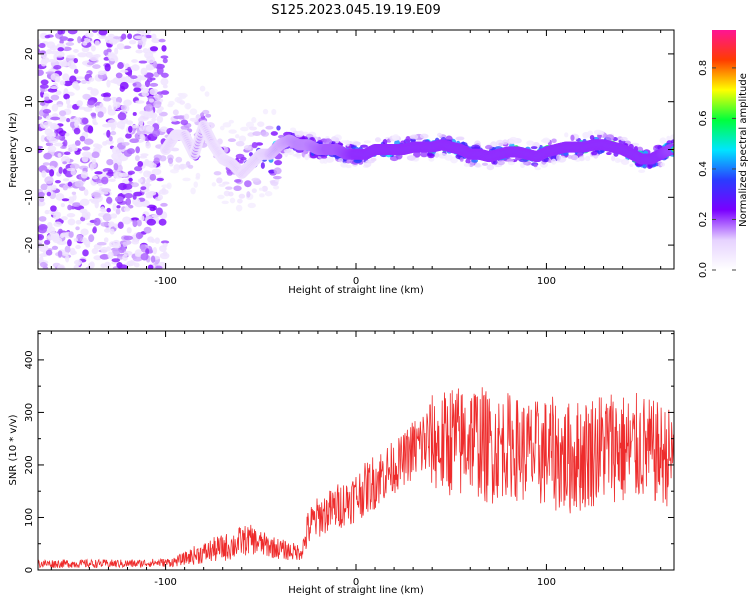 Image resolution: width=750 pixels, height=600 pixels. I want to click on y-tick-label: -20, so click(29, 245).